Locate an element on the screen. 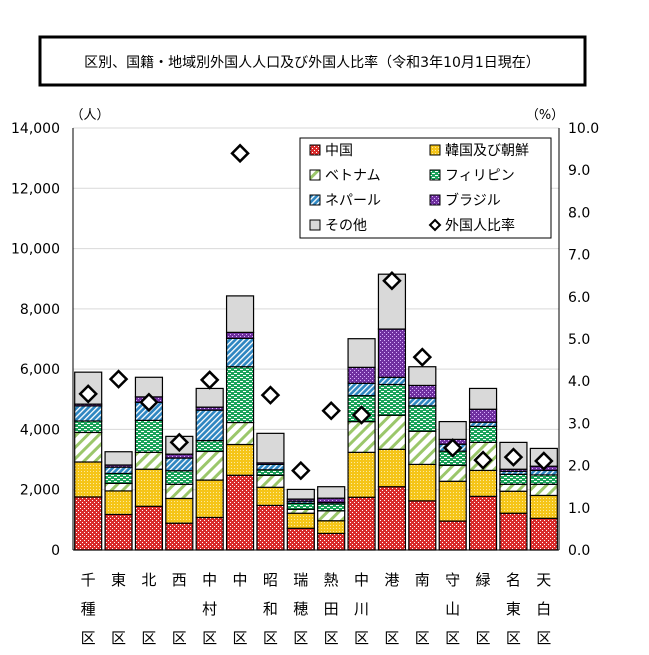  y-tick-label: 12,000 is located at coordinates (35, 189).